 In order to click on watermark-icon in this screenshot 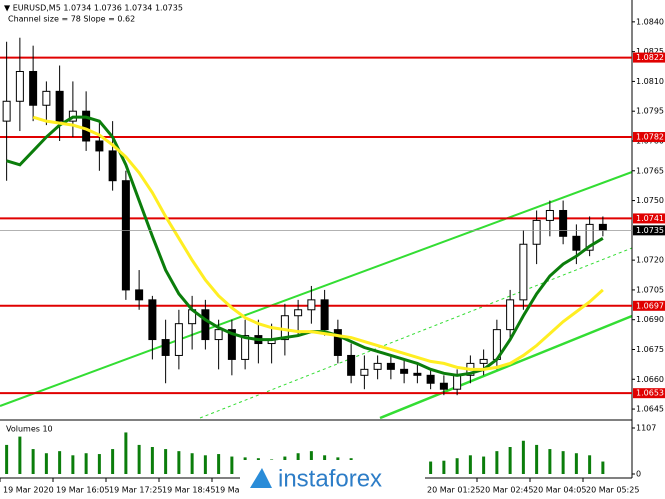, I will do `click(261, 478)`.